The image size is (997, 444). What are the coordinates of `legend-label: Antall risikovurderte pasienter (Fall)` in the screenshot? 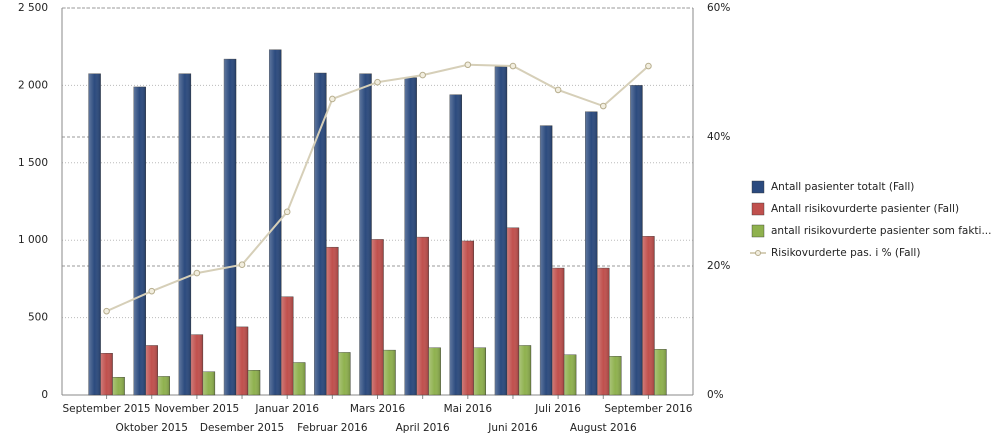 It's located at (865, 209).